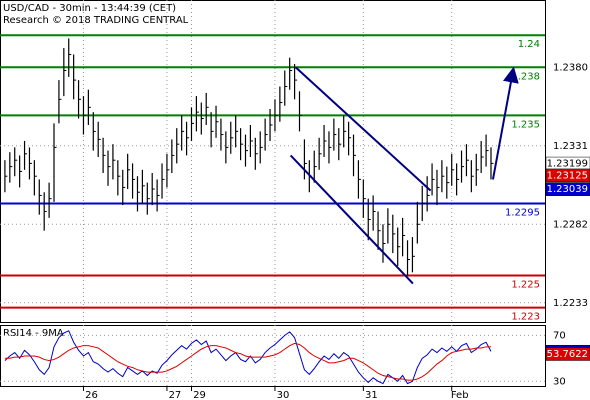  What do you see at coordinates (199, 395) in the screenshot?
I see `x-tick-label: 29` at bounding box center [199, 395].